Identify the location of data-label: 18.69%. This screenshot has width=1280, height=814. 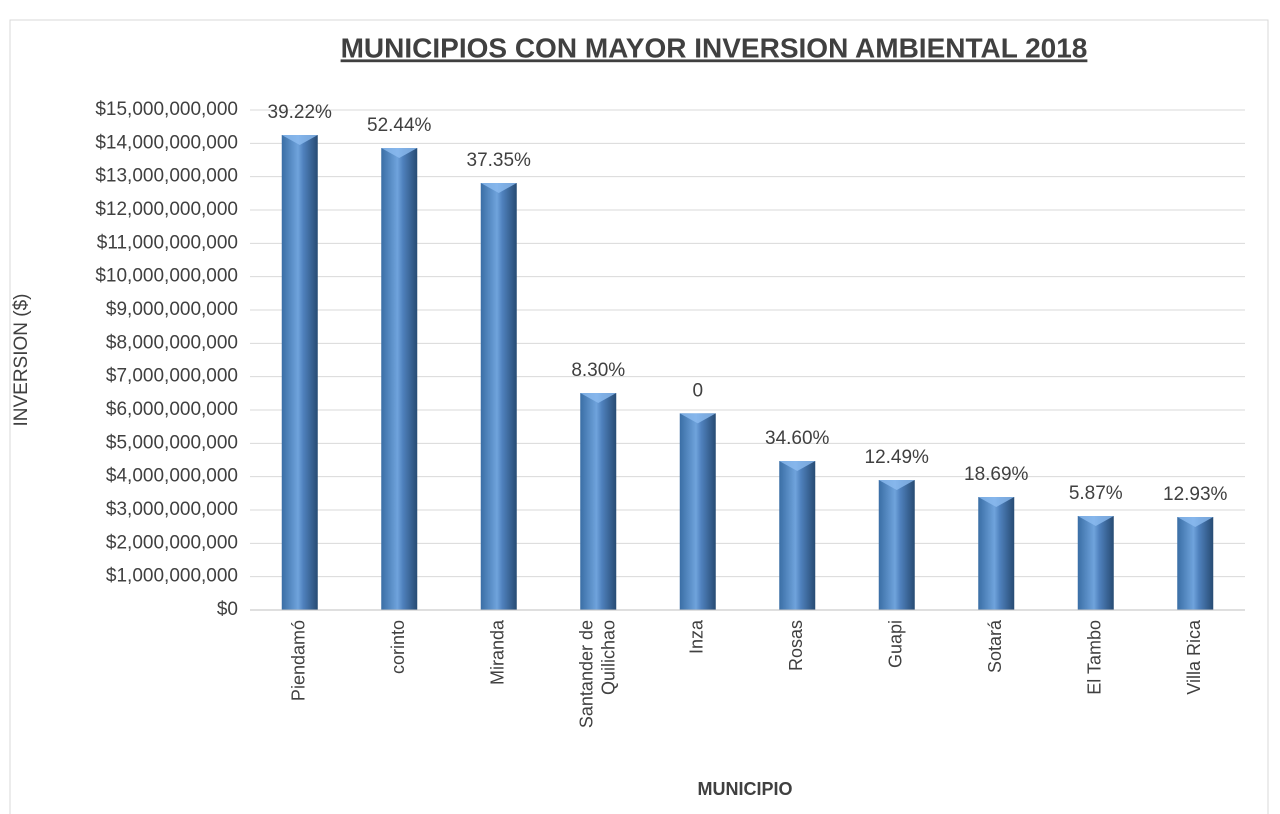
(996, 474).